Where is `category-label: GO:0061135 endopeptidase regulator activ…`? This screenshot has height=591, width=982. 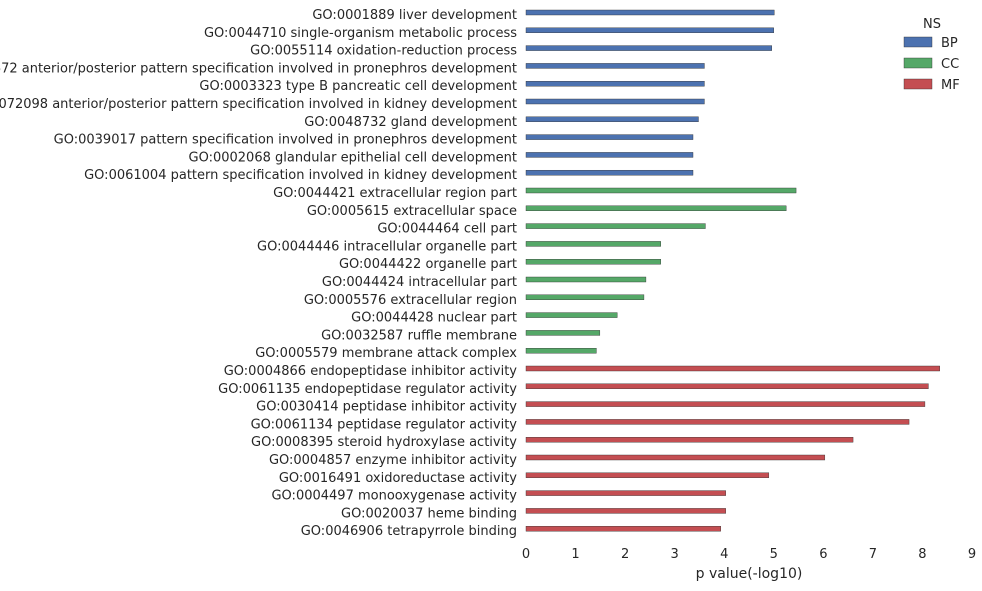 category-label: GO:0061135 endopeptidase regulator activ… is located at coordinates (367, 389).